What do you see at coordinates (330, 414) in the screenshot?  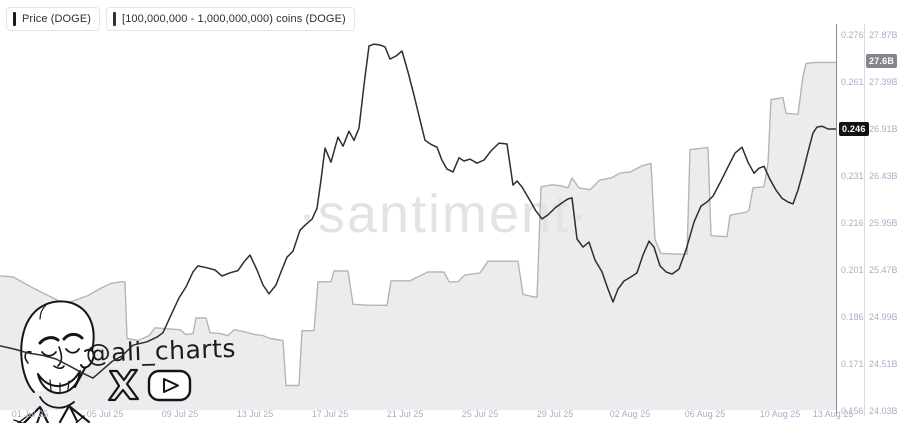 I see `date-tick-label: 17 Jul 25` at bounding box center [330, 414].